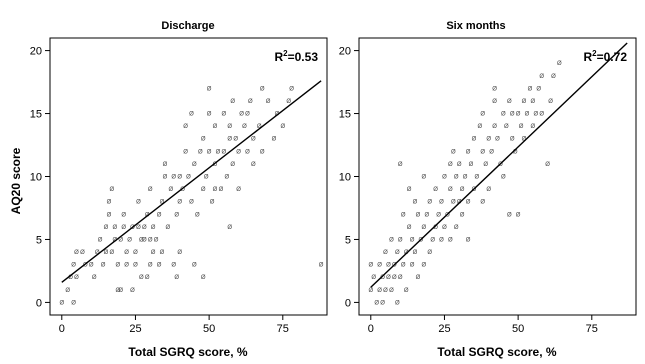  What do you see at coordinates (345, 178) in the screenshot?
I see `y-tick-label: 10` at bounding box center [345, 178].